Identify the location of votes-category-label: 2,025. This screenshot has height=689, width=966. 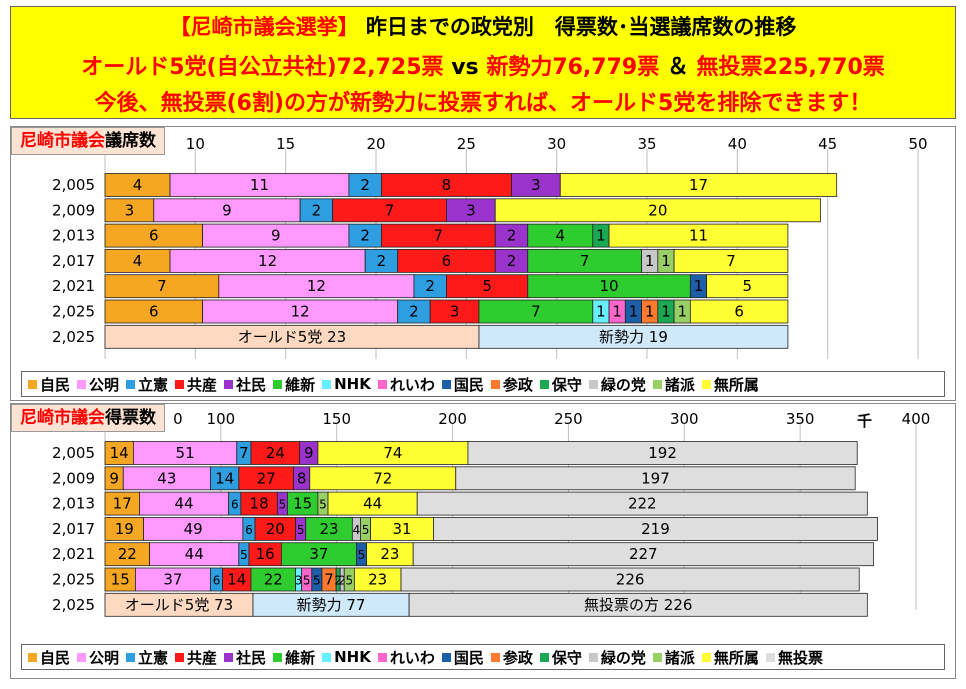
(73, 580).